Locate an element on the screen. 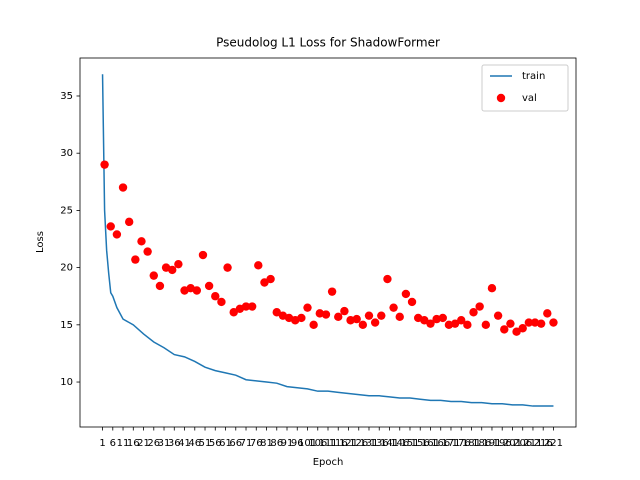  x-tick-label: 41 is located at coordinates (184, 443).